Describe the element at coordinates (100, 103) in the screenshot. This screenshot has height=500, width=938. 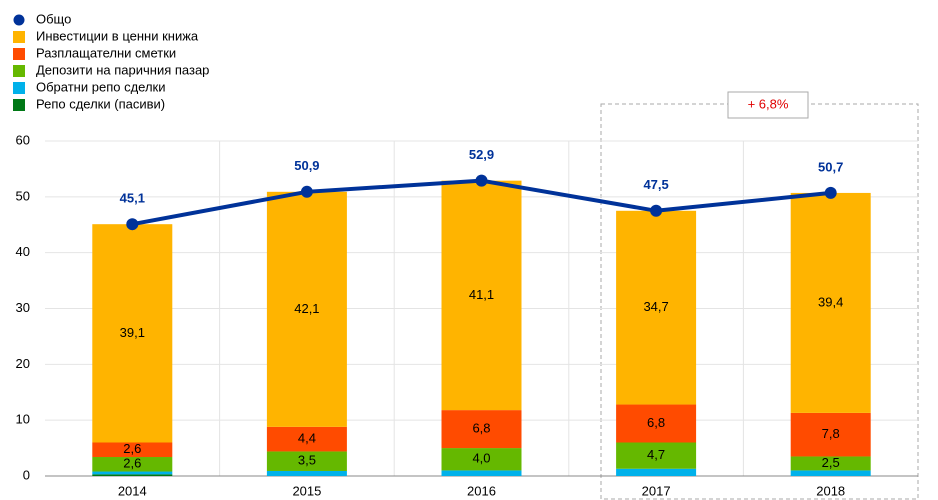
I see `legend-label: Репо сделки (пасиви)` at that location.